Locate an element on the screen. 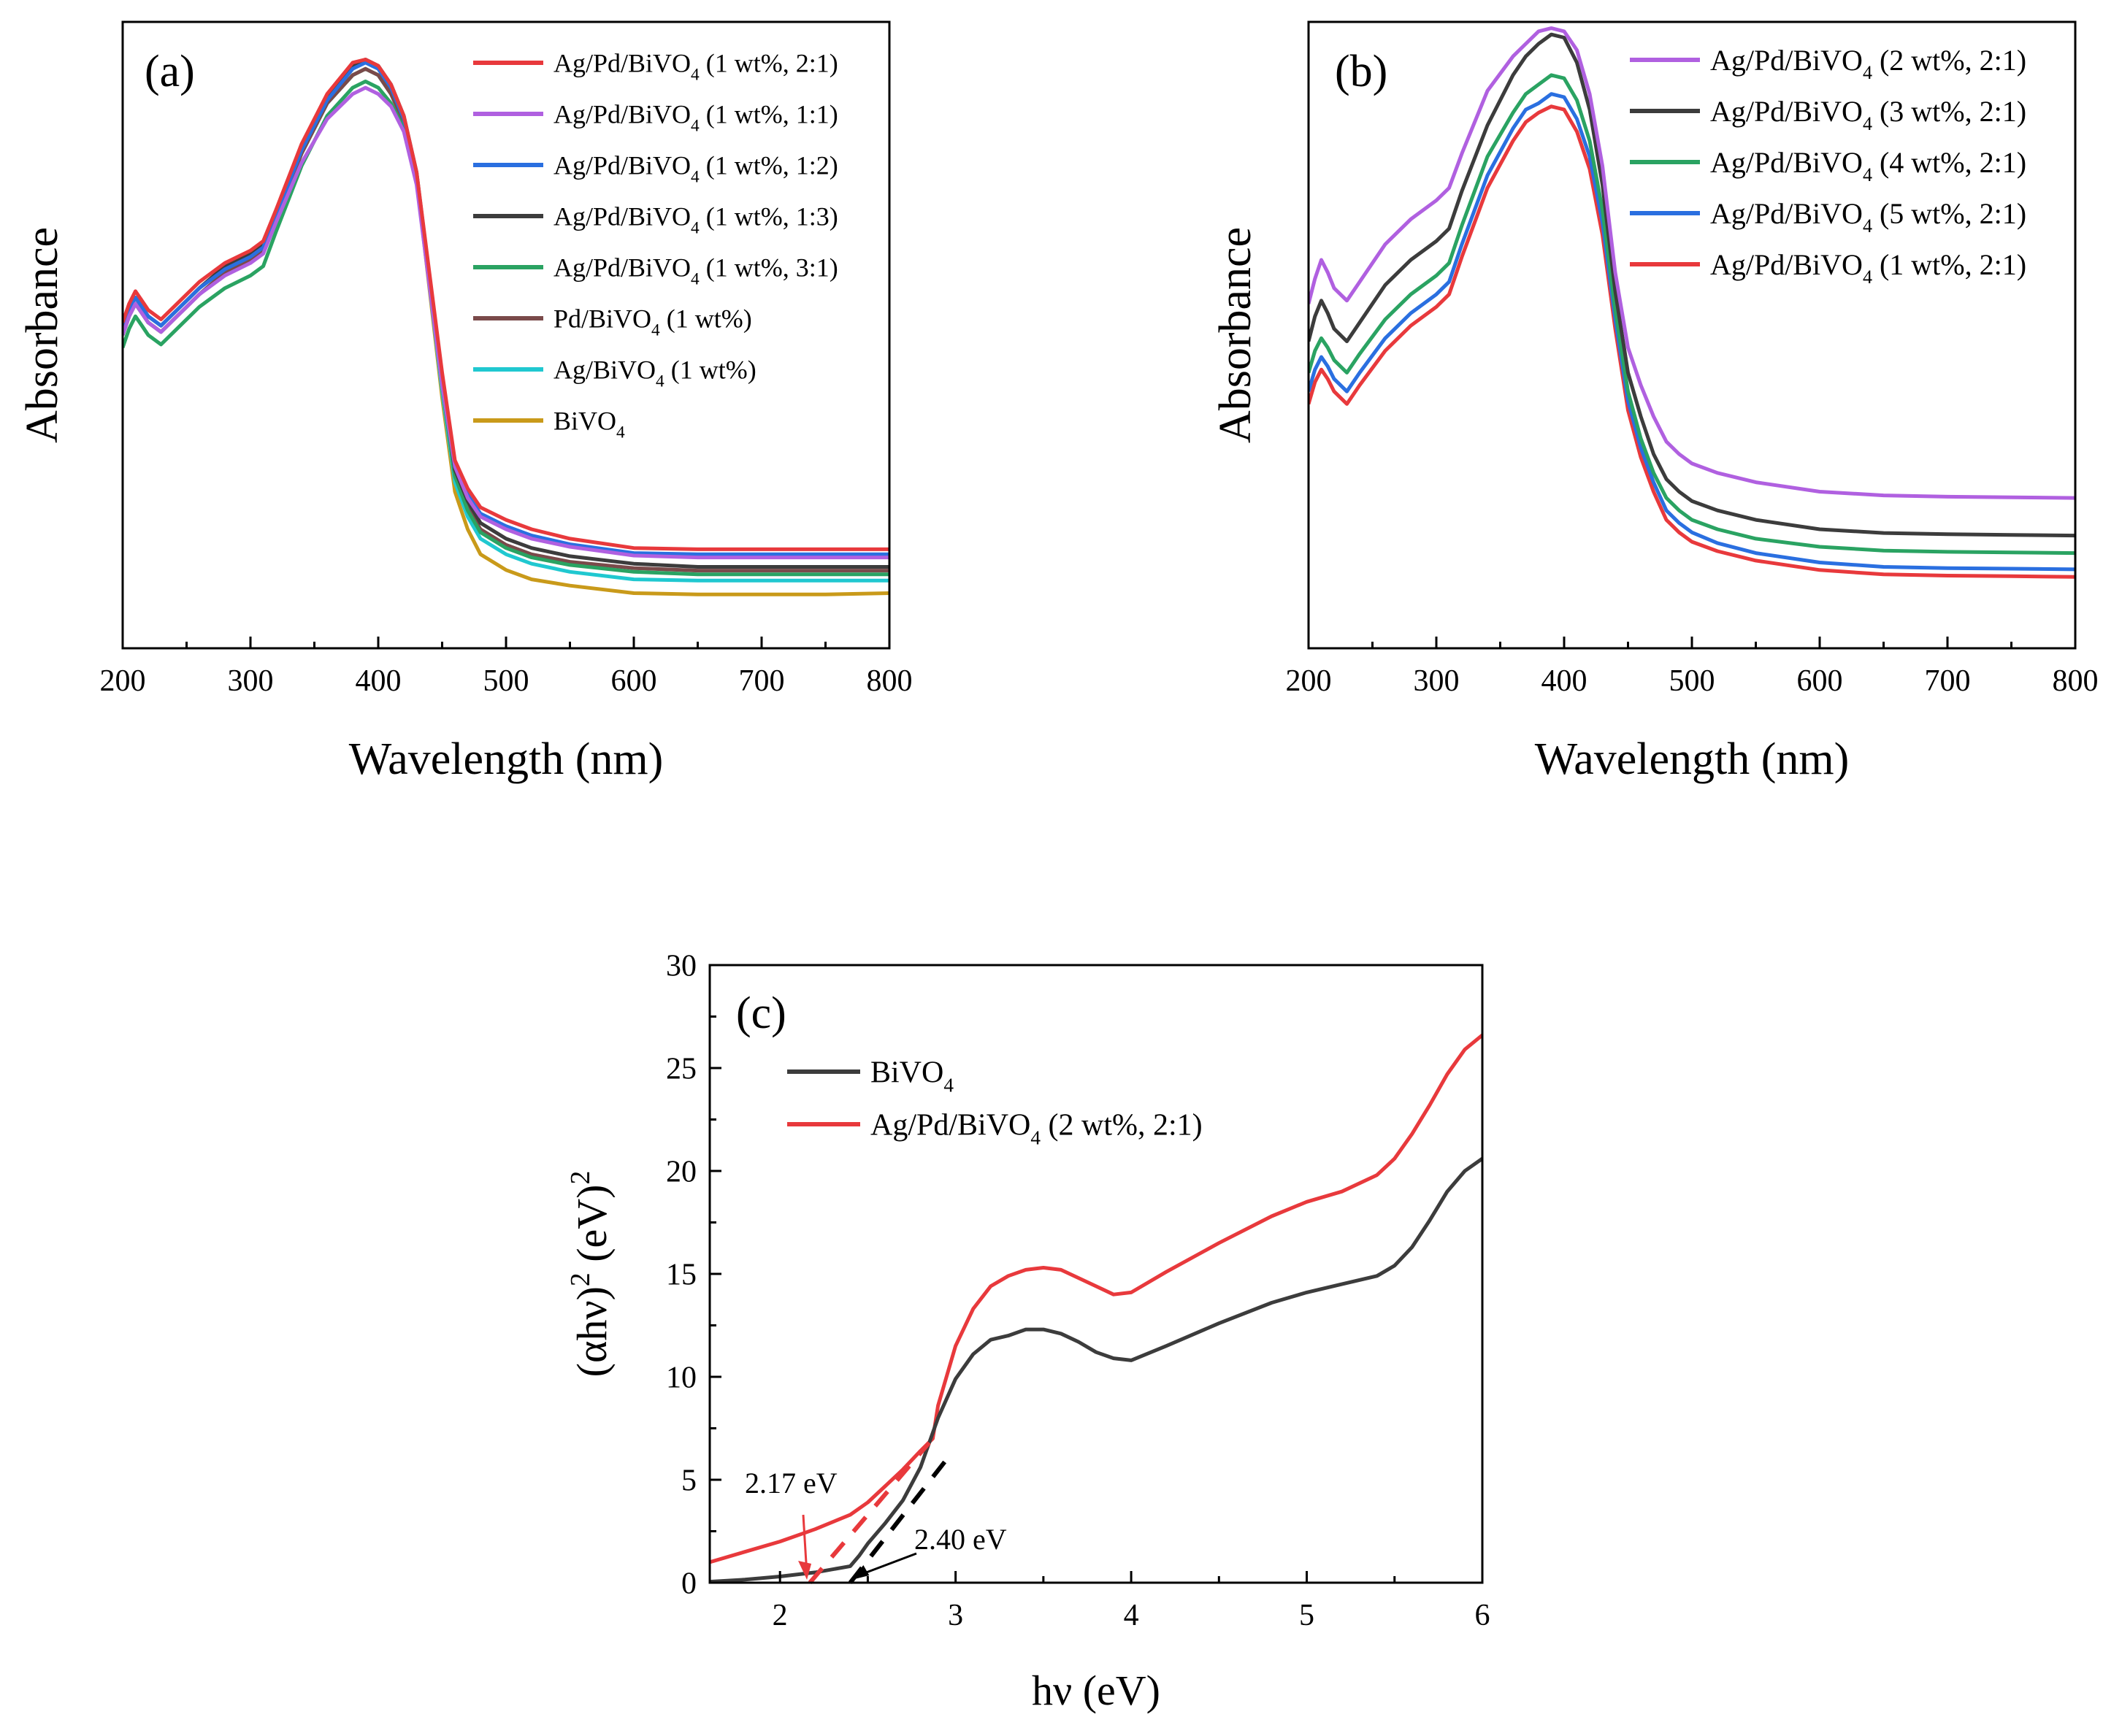 The width and height of the screenshot is (2122, 1736). legend-label: Ag/Pd/BiVO4 (1 wt%, 1:2) is located at coordinates (696, 169).